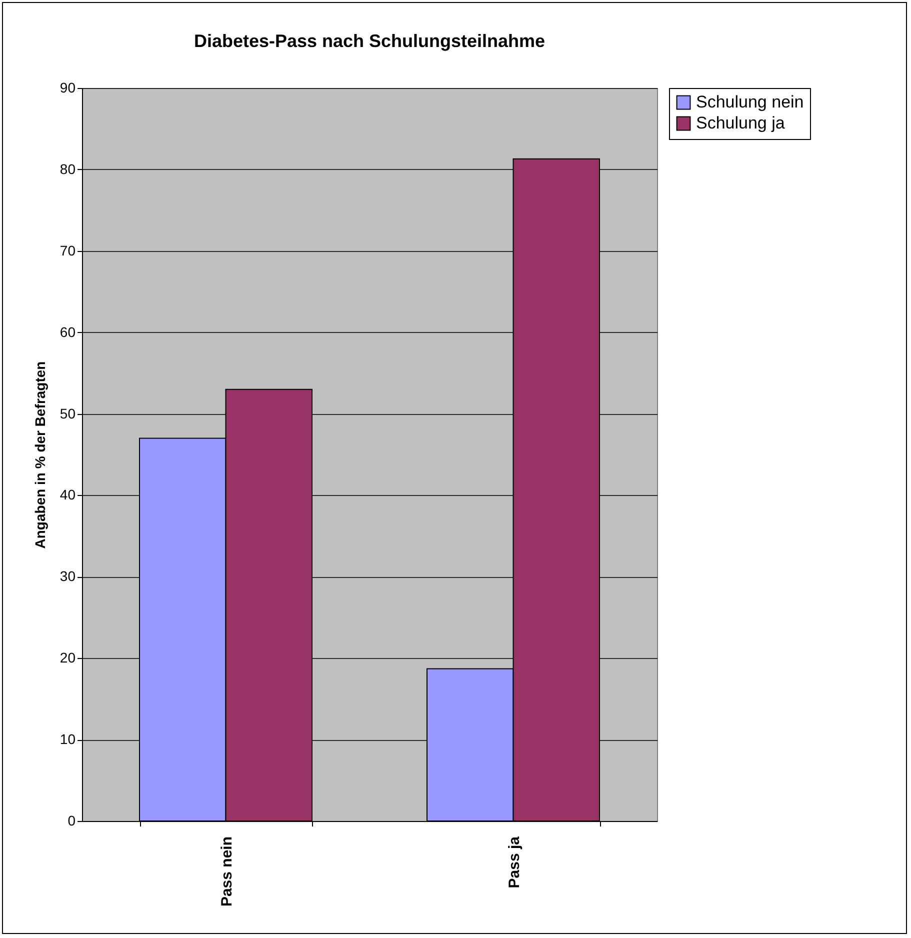 This screenshot has height=938, width=911. What do you see at coordinates (68, 658) in the screenshot?
I see `y-tick-label: 20` at bounding box center [68, 658].